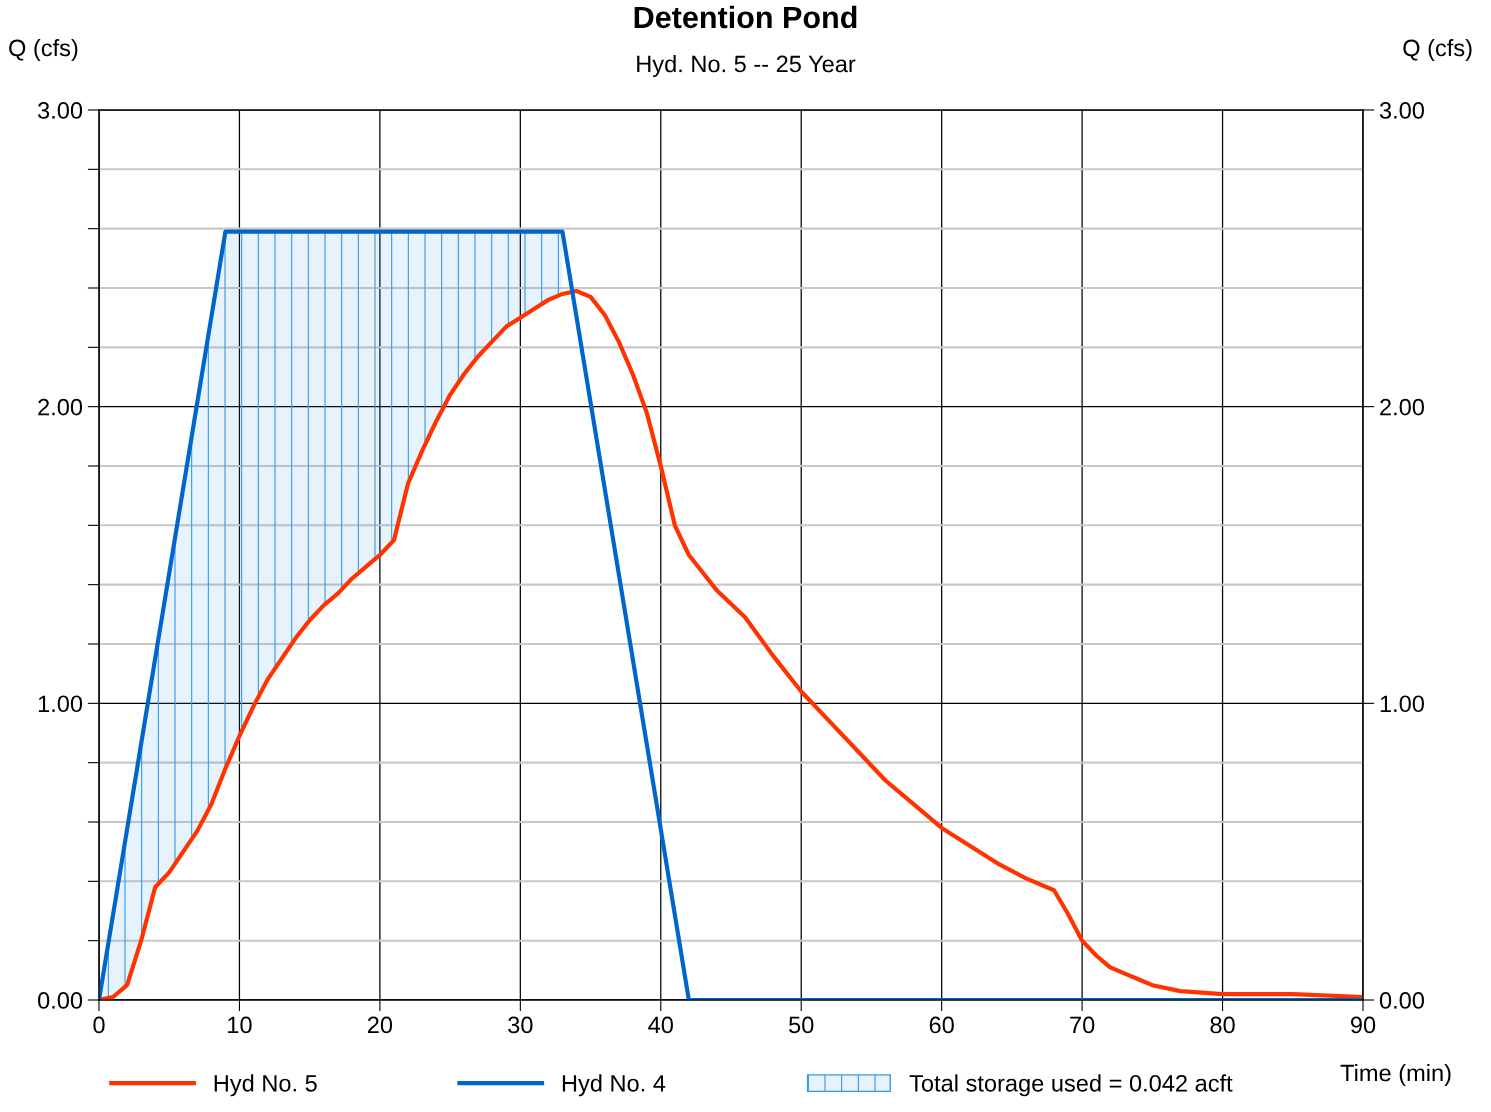 The image size is (1491, 1112). What do you see at coordinates (99, 1025) in the screenshot?
I see `x-tick-label: 0` at bounding box center [99, 1025].